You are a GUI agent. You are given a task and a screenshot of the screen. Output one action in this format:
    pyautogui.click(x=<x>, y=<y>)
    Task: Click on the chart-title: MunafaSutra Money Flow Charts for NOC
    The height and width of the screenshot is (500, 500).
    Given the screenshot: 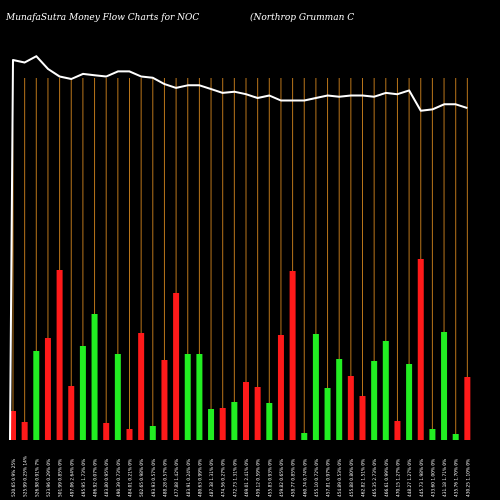 What is the action you would take?
    pyautogui.click(x=103, y=18)
    